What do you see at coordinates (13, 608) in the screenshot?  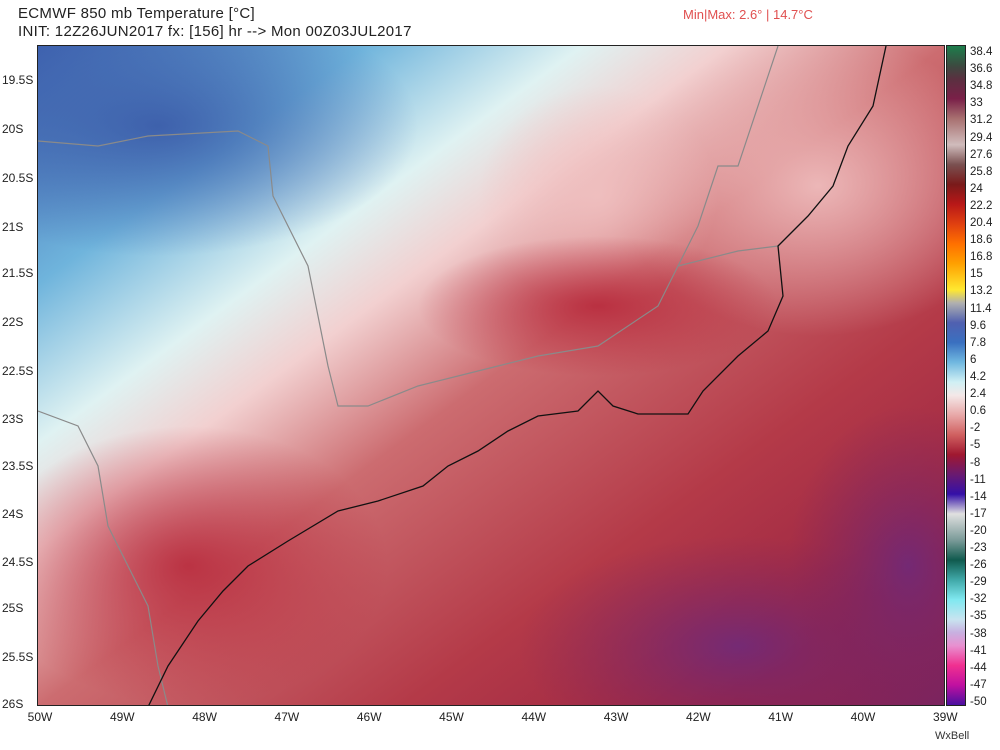 I see `lat-label: 25S` at bounding box center [13, 608].